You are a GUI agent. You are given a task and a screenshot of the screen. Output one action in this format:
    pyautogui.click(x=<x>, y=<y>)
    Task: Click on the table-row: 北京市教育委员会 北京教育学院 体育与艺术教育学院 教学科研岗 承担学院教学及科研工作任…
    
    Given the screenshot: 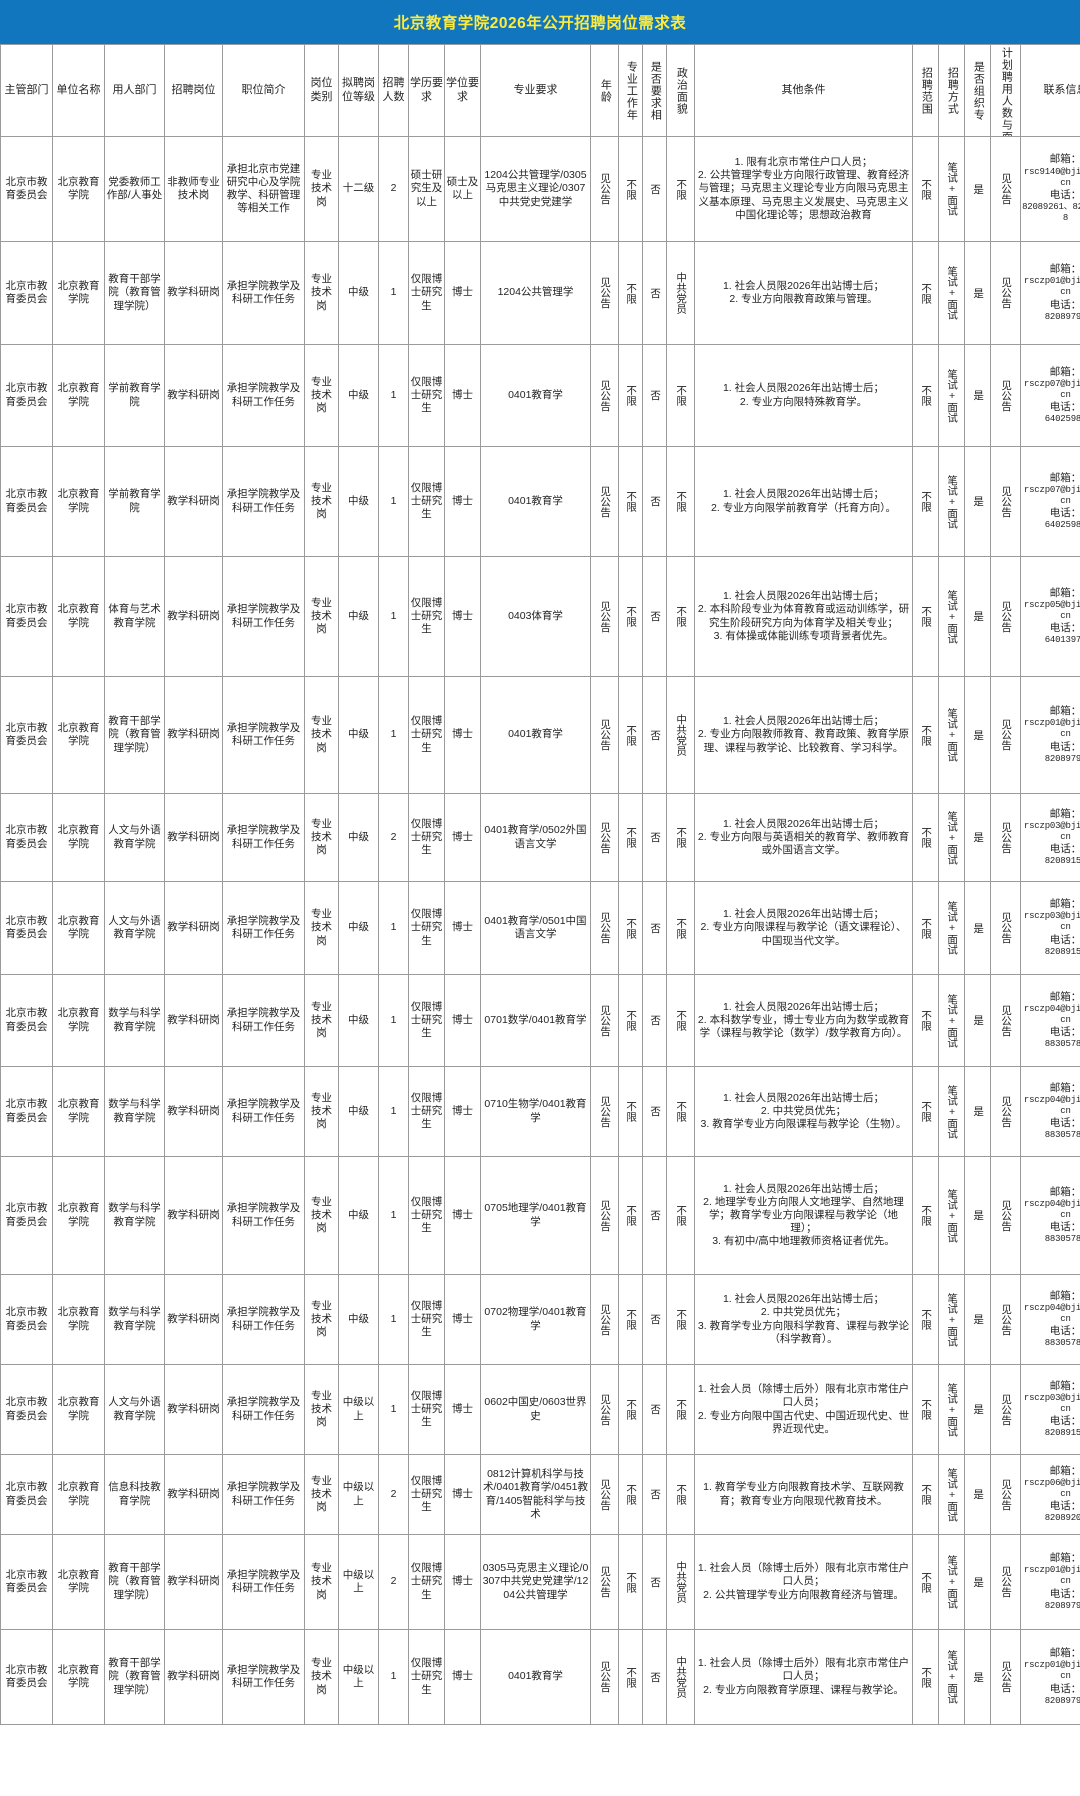 What is the action you would take?
    pyautogui.click(x=540, y=616)
    